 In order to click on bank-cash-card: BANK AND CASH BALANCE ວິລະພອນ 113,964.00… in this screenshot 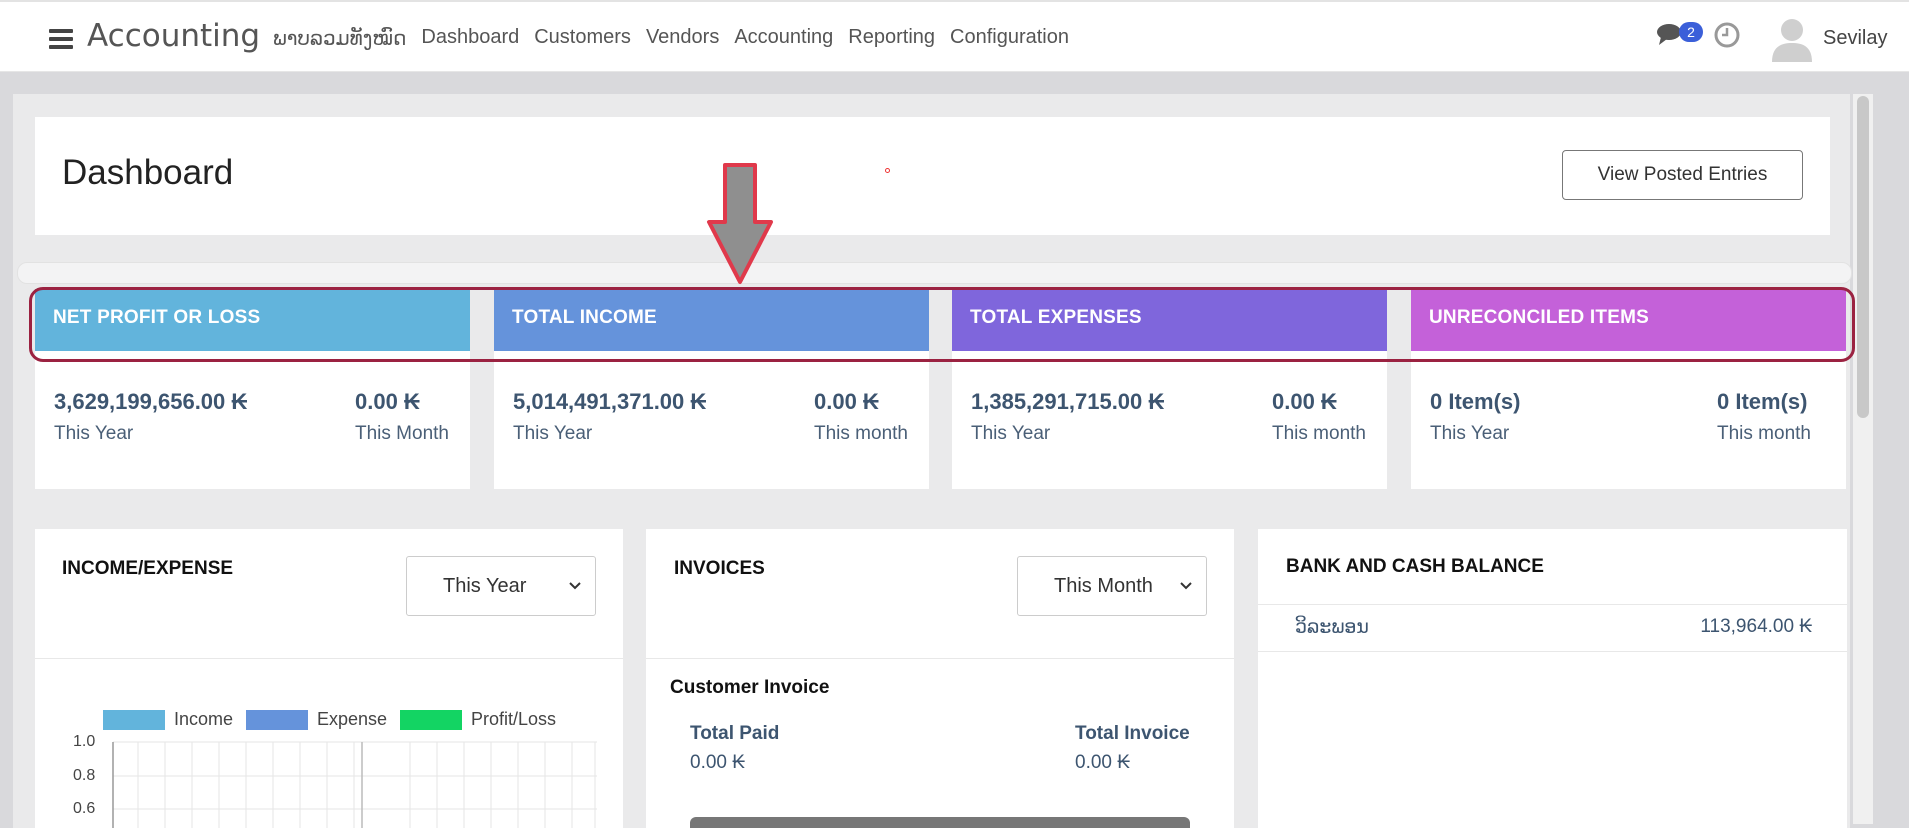, I will do `click(1552, 678)`.